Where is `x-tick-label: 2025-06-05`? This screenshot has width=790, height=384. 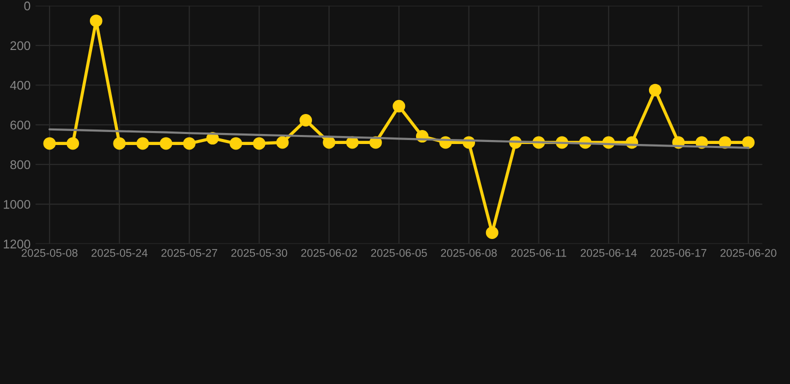 x-tick-label: 2025-06-05 is located at coordinates (399, 252).